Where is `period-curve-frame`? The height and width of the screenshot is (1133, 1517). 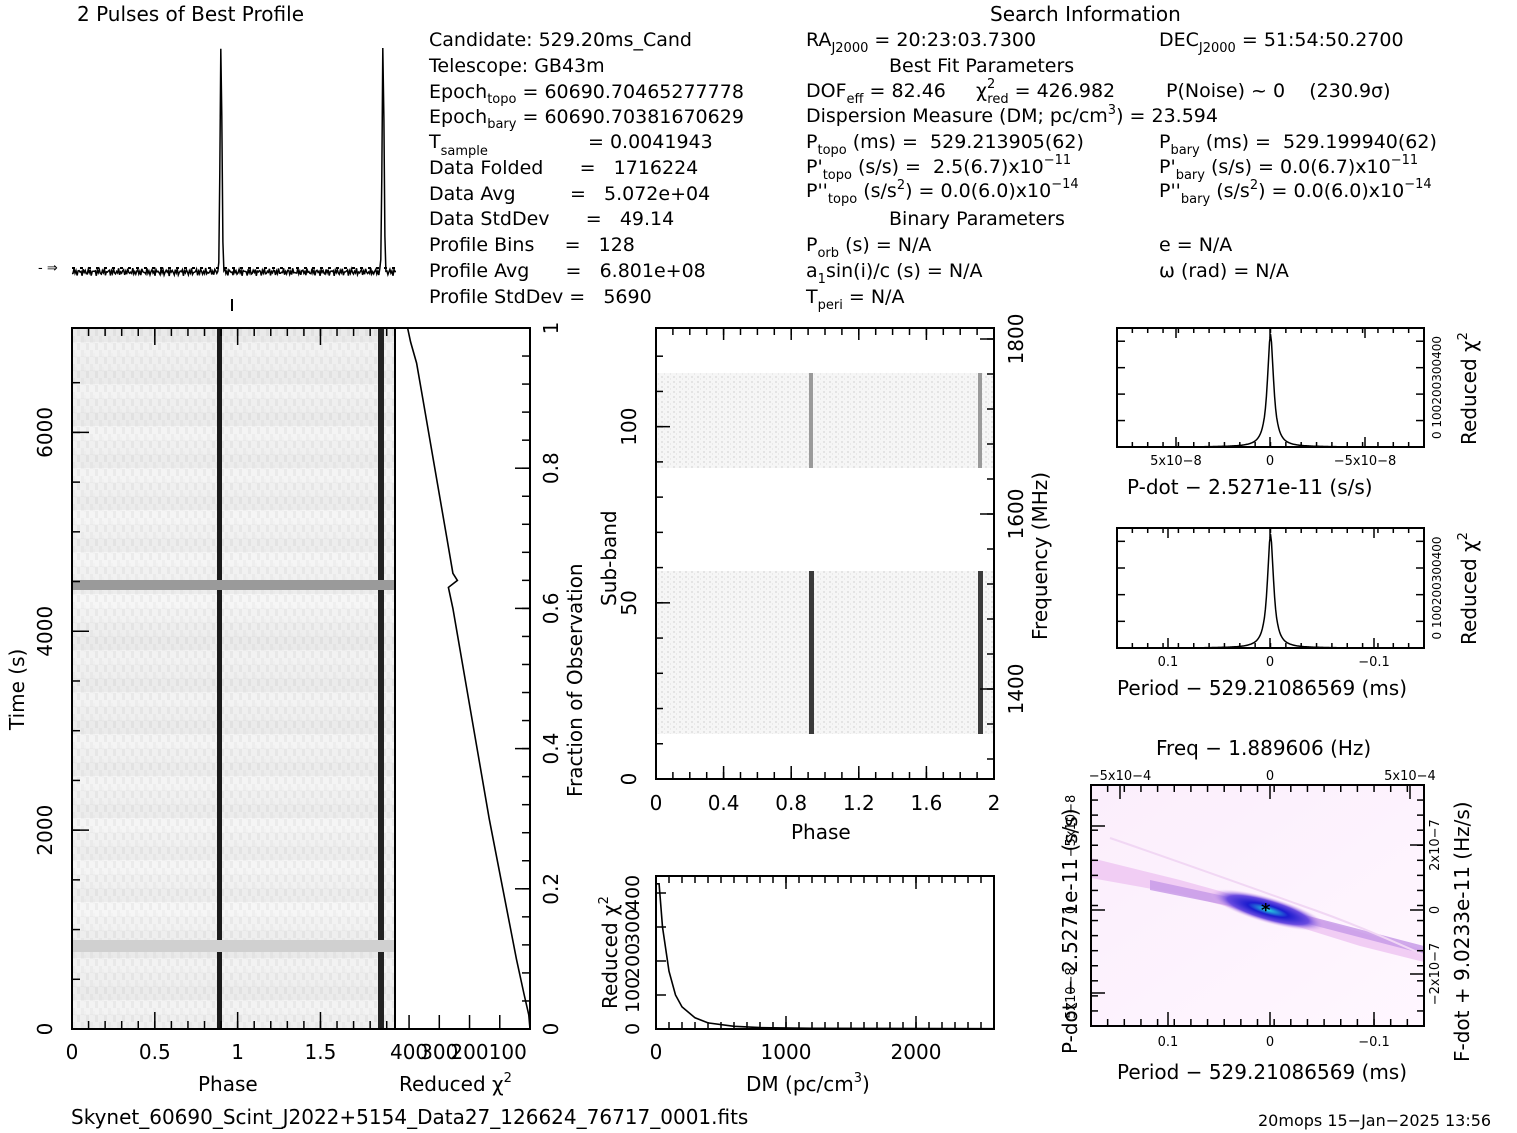
period-curve-frame is located at coordinates (1270, 588).